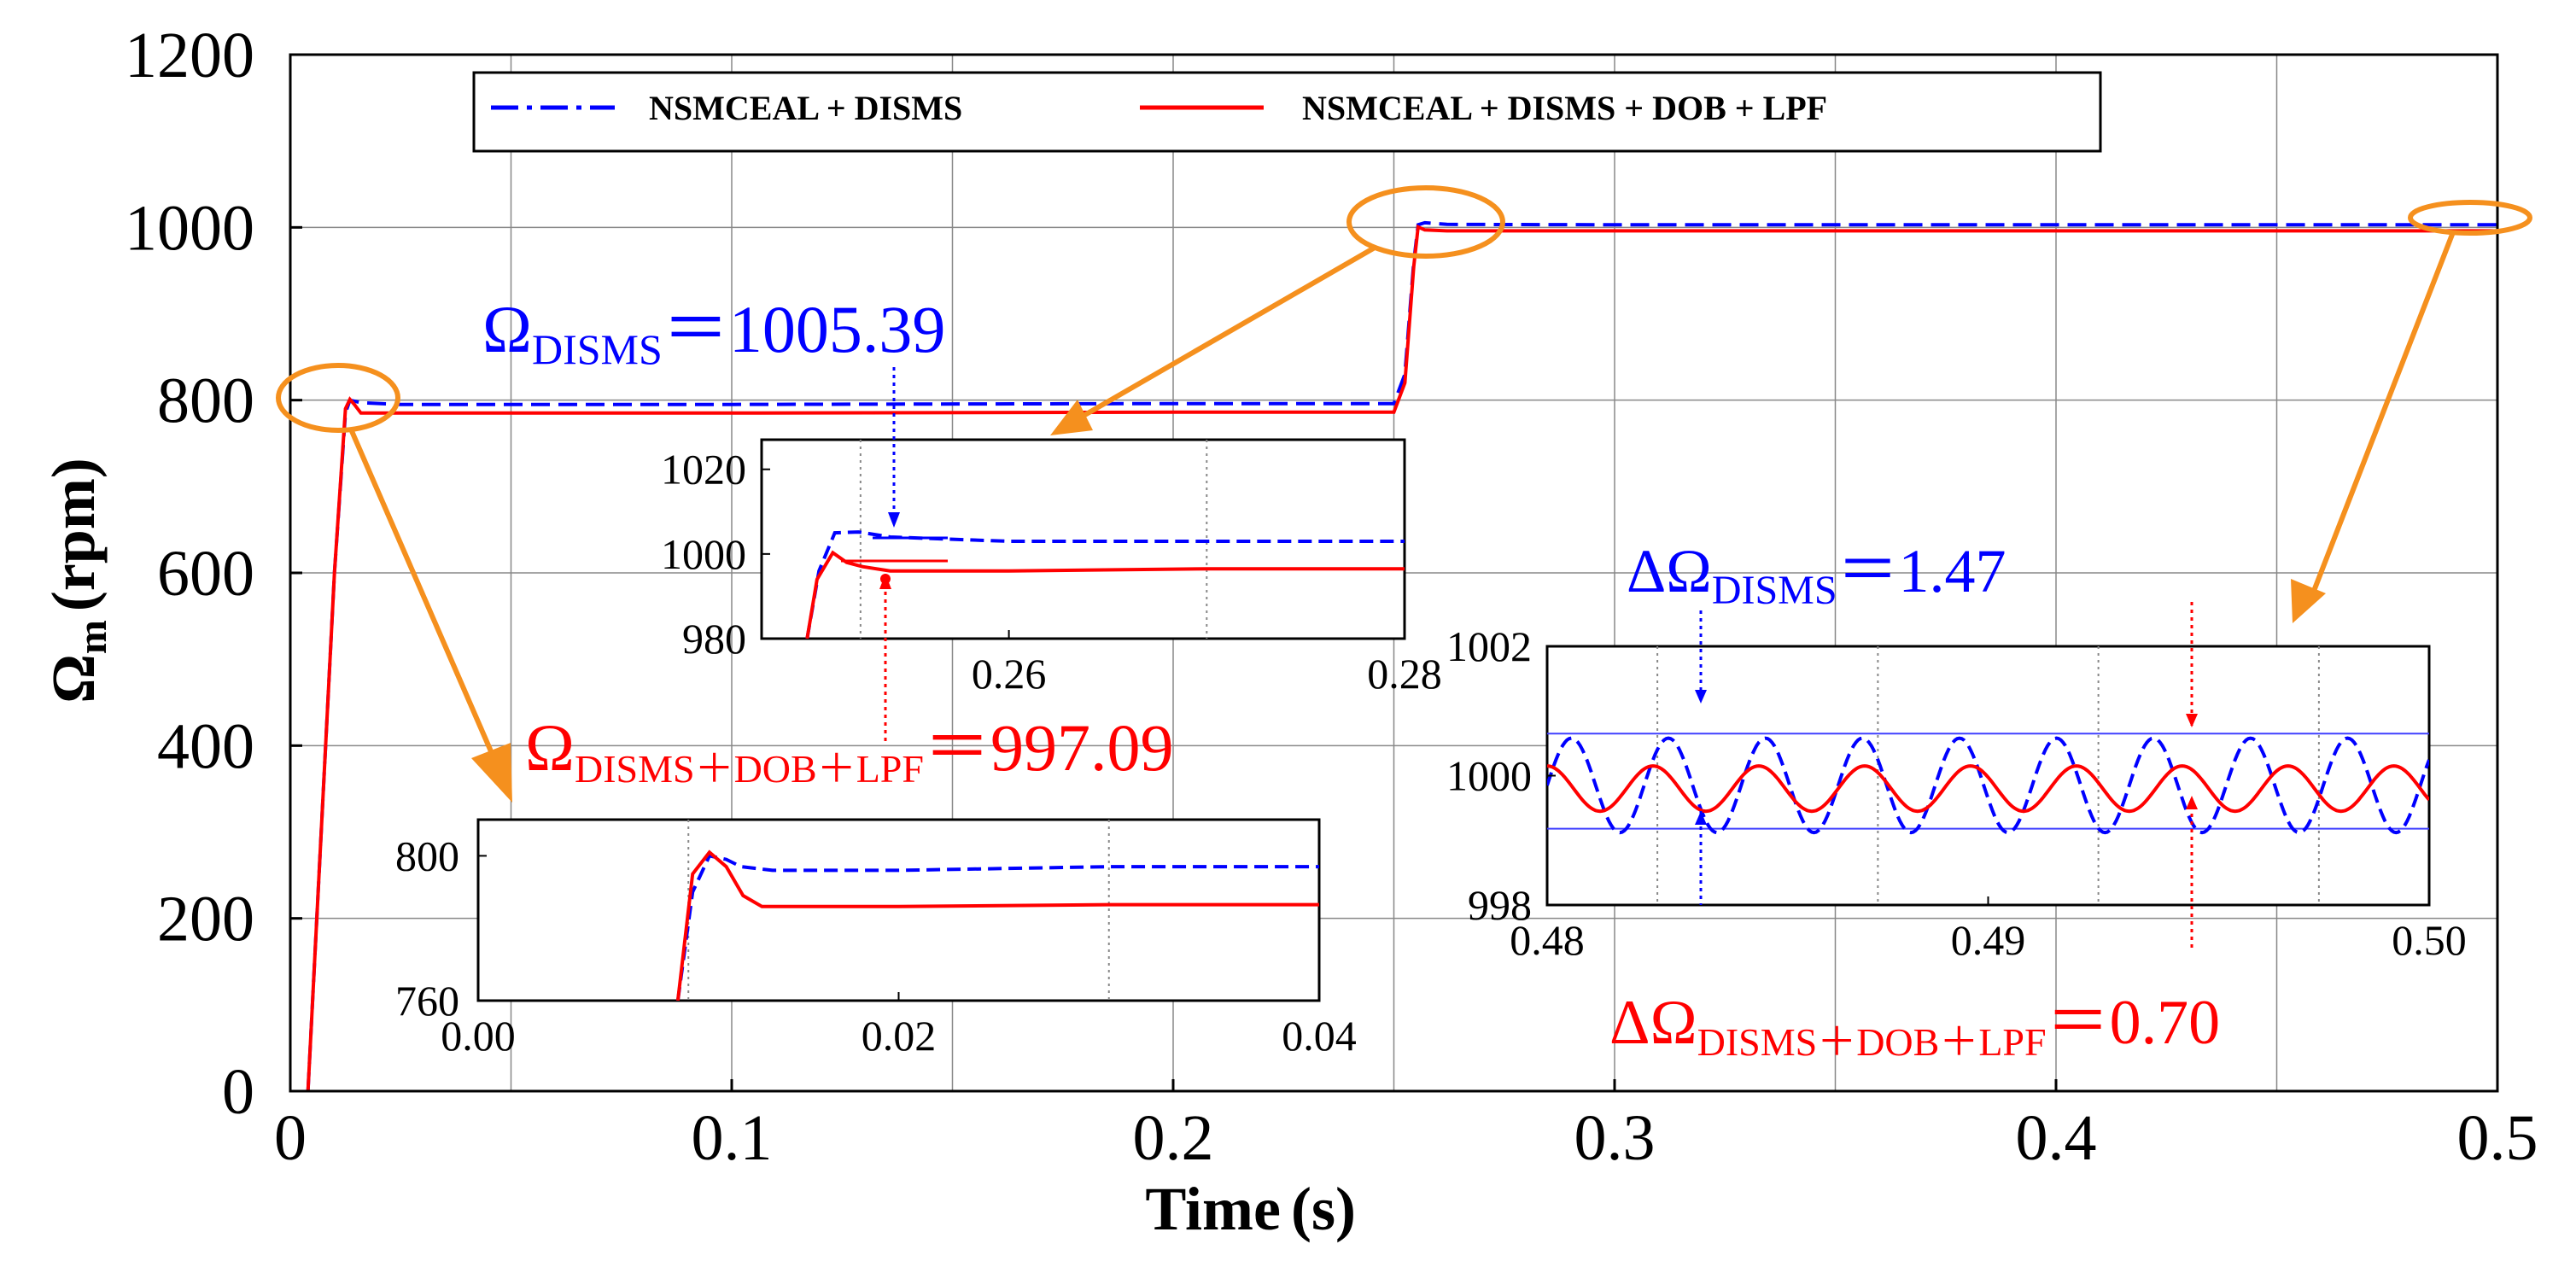 Image resolution: width=2576 pixels, height=1267 pixels. I want to click on marker-head-dob-ripple-bottom, so click(2192, 802).